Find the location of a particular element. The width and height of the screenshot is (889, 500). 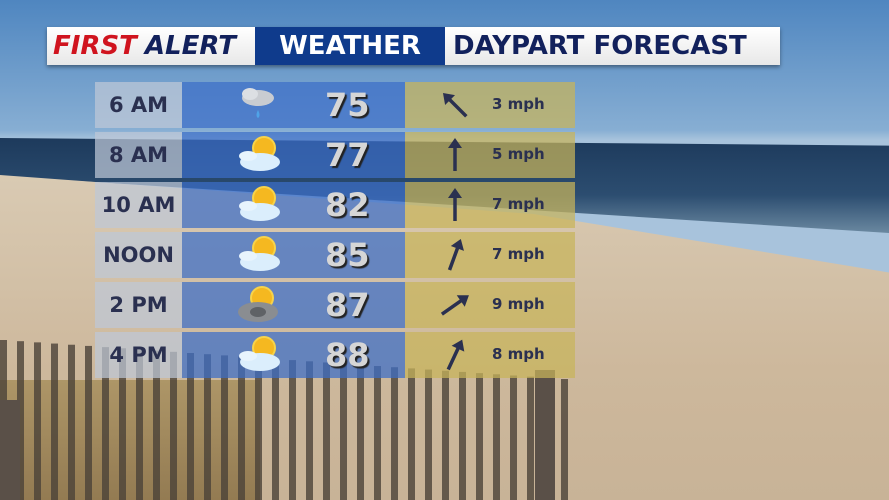

brand-first: FIRST is located at coordinates (95, 46).